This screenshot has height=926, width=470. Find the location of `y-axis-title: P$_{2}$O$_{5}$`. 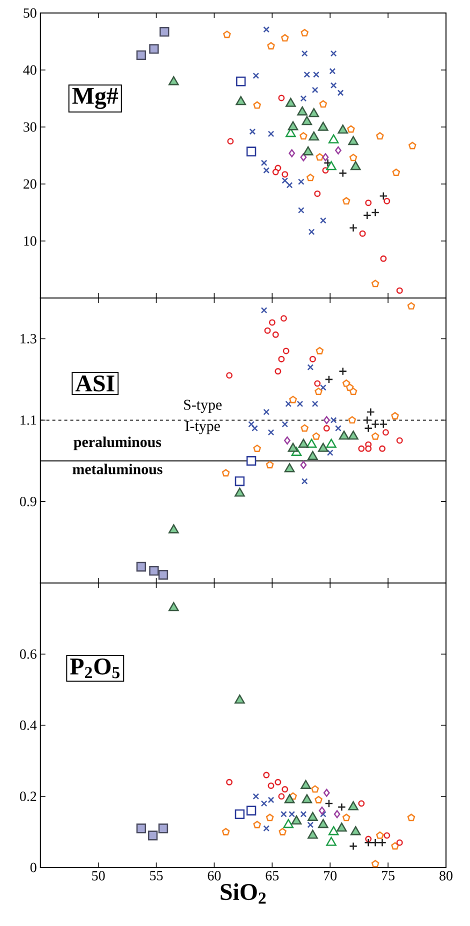

y-axis-title: P$_{2}$O$_{5}$ is located at coordinates (95, 668).